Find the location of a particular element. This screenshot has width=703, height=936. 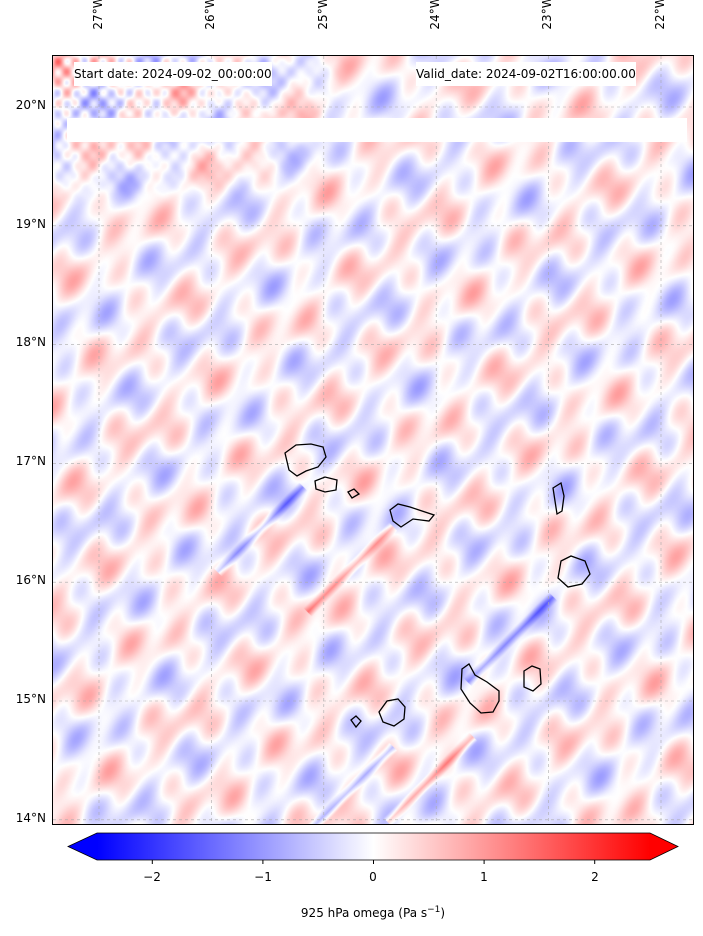

colorbar-label-exponent: −1 is located at coordinates (434, 910).